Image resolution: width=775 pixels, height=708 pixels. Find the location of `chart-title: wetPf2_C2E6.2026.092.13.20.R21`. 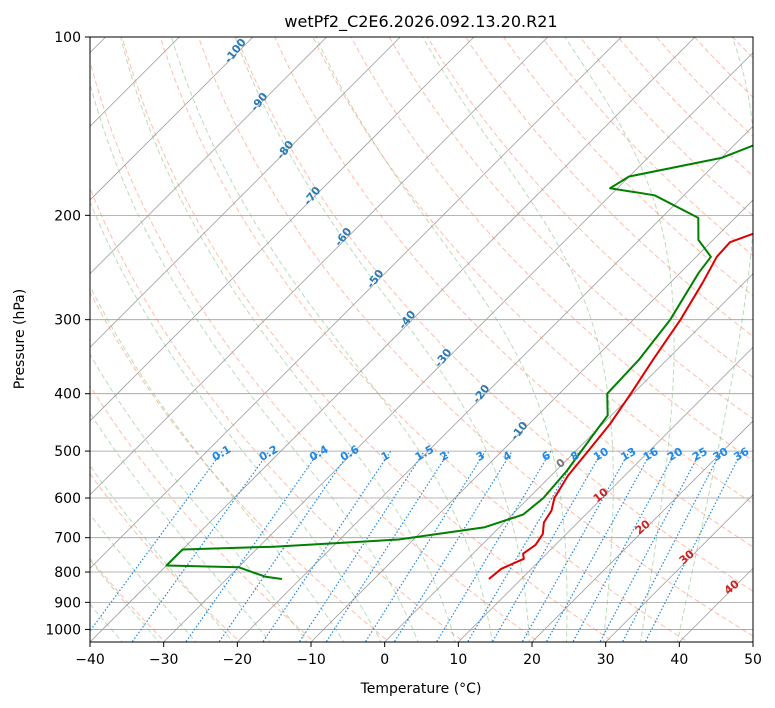

chart-title: wetPf2_C2E6.2026.092.13.20.R21 is located at coordinates (420, 22).